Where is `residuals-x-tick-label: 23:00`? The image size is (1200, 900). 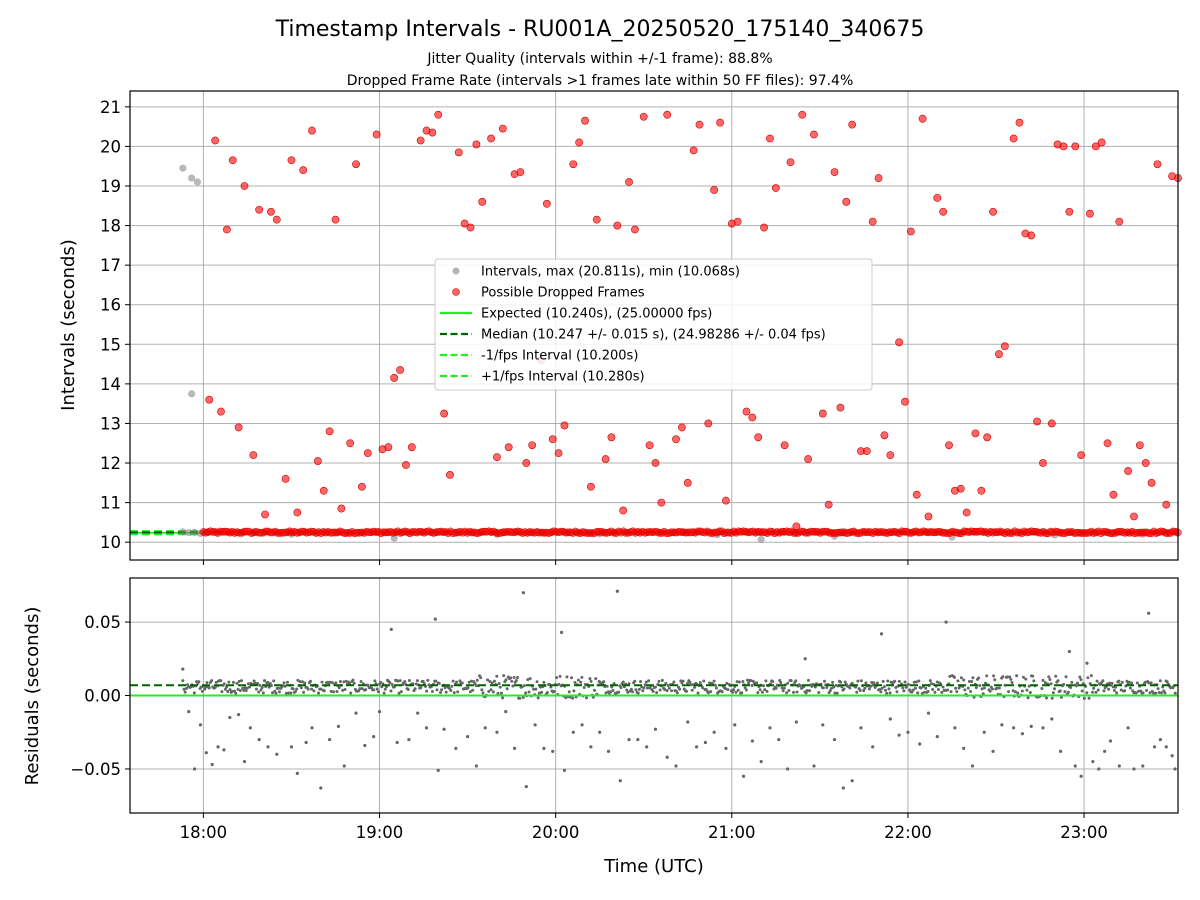
residuals-x-tick-label: 23:00 is located at coordinates (1084, 832).